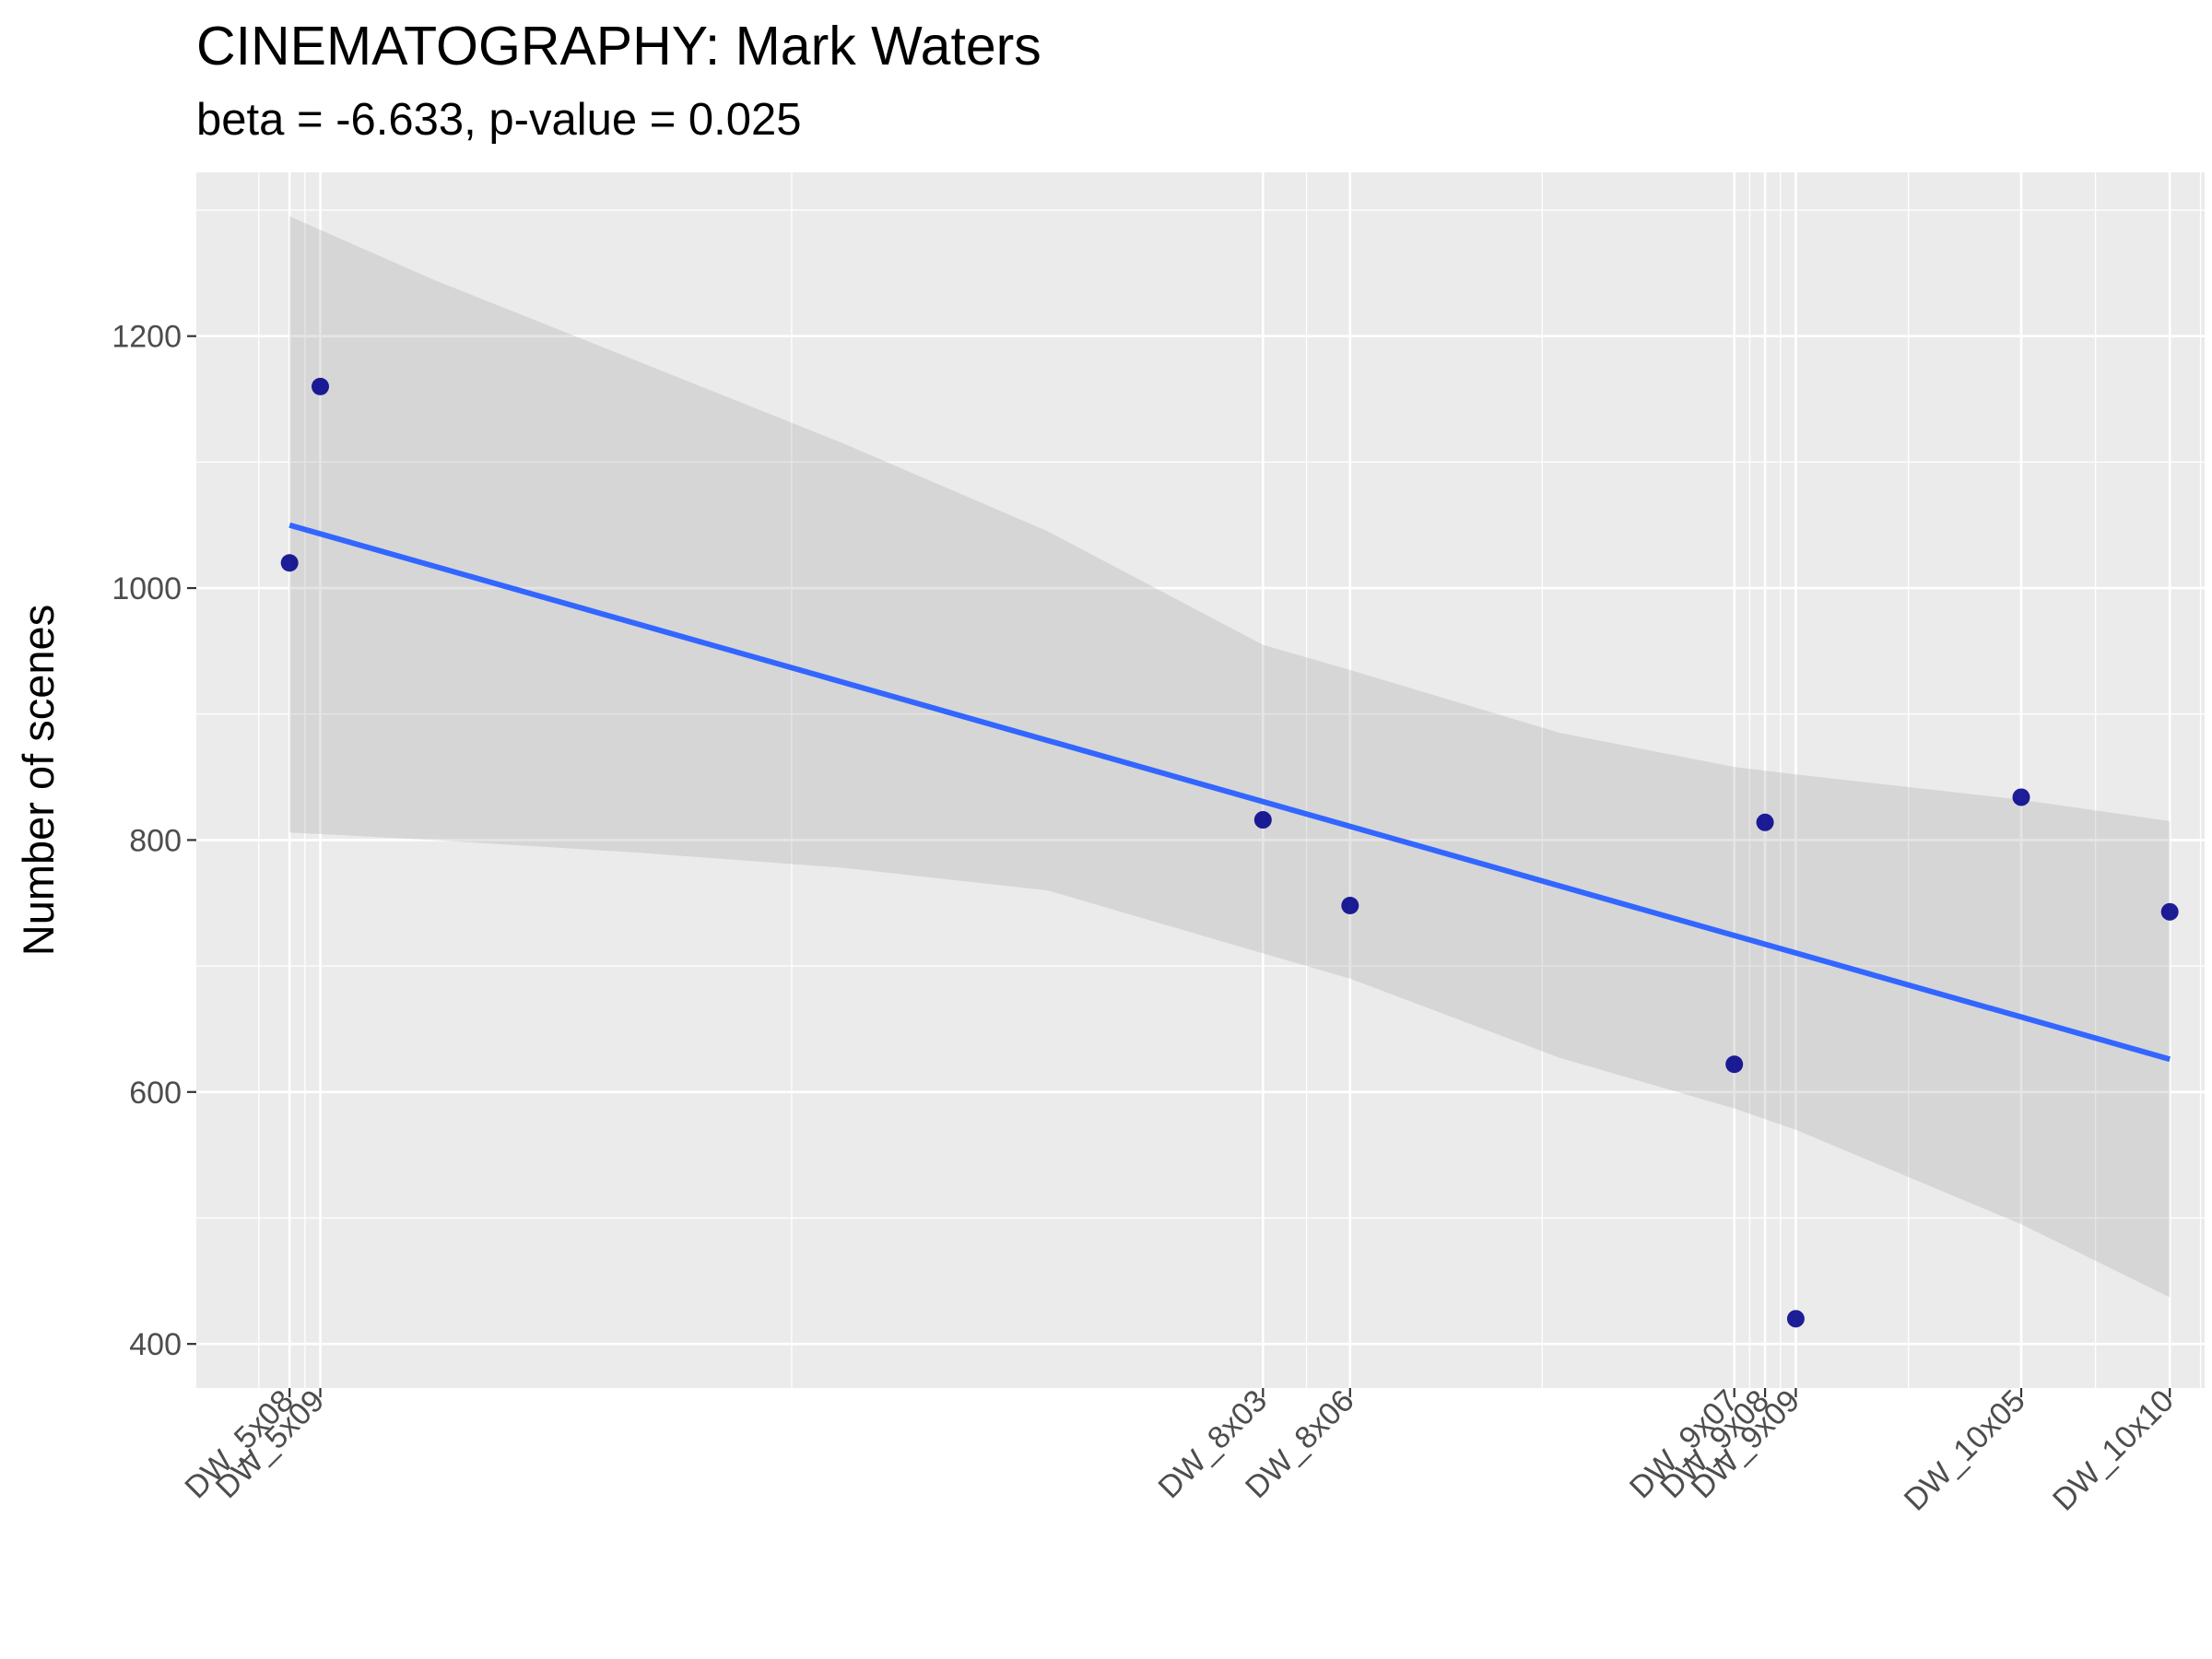  What do you see at coordinates (1965, 1450) in the screenshot?
I see `x-tick-label: DW_10x05` at bounding box center [1965, 1450].